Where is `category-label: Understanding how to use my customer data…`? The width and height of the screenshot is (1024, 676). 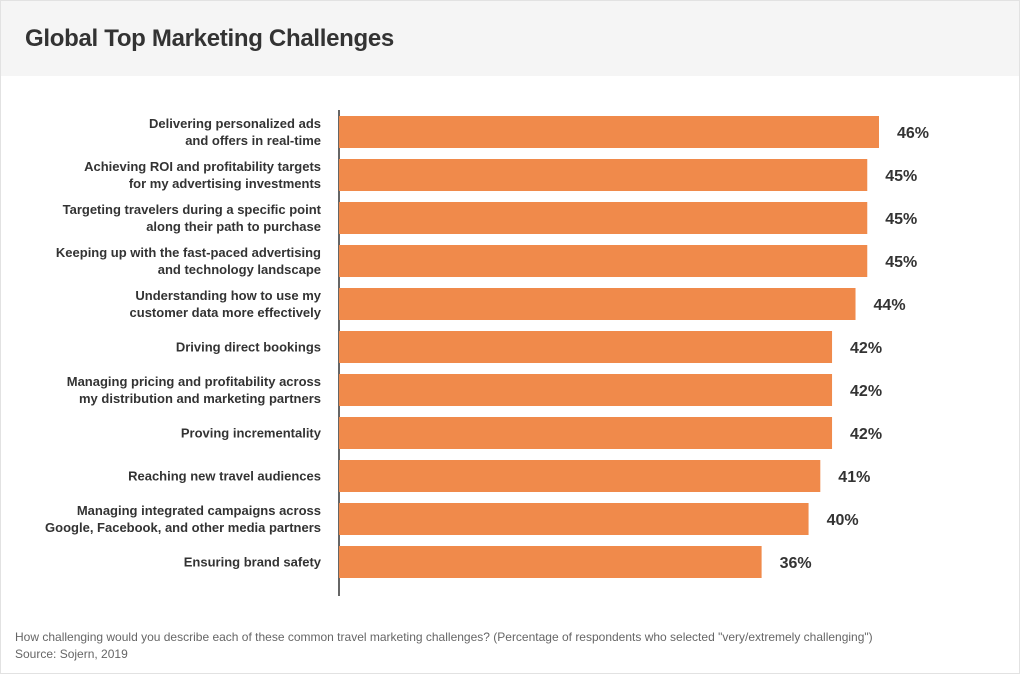 category-label: Understanding how to use my customer data… is located at coordinates (226, 304).